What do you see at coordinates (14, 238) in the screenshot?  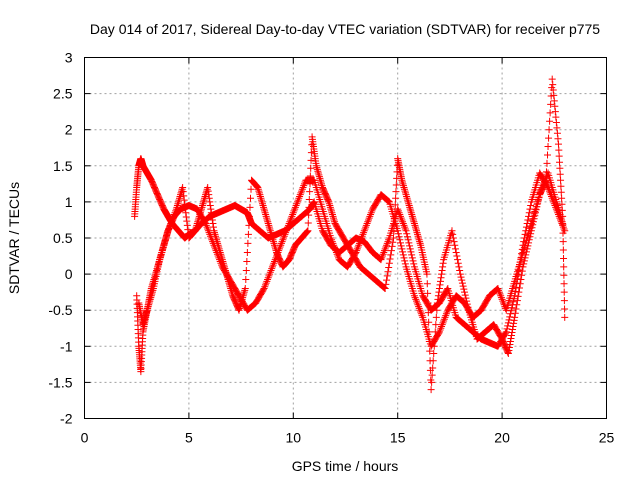 I see `y-axis-label: SDTVAR / TECUs` at bounding box center [14, 238].